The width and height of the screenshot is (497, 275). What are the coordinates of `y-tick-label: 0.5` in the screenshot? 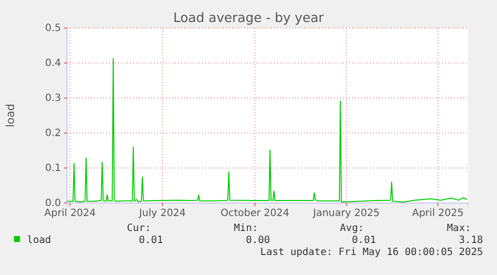 It's located at (53, 28).